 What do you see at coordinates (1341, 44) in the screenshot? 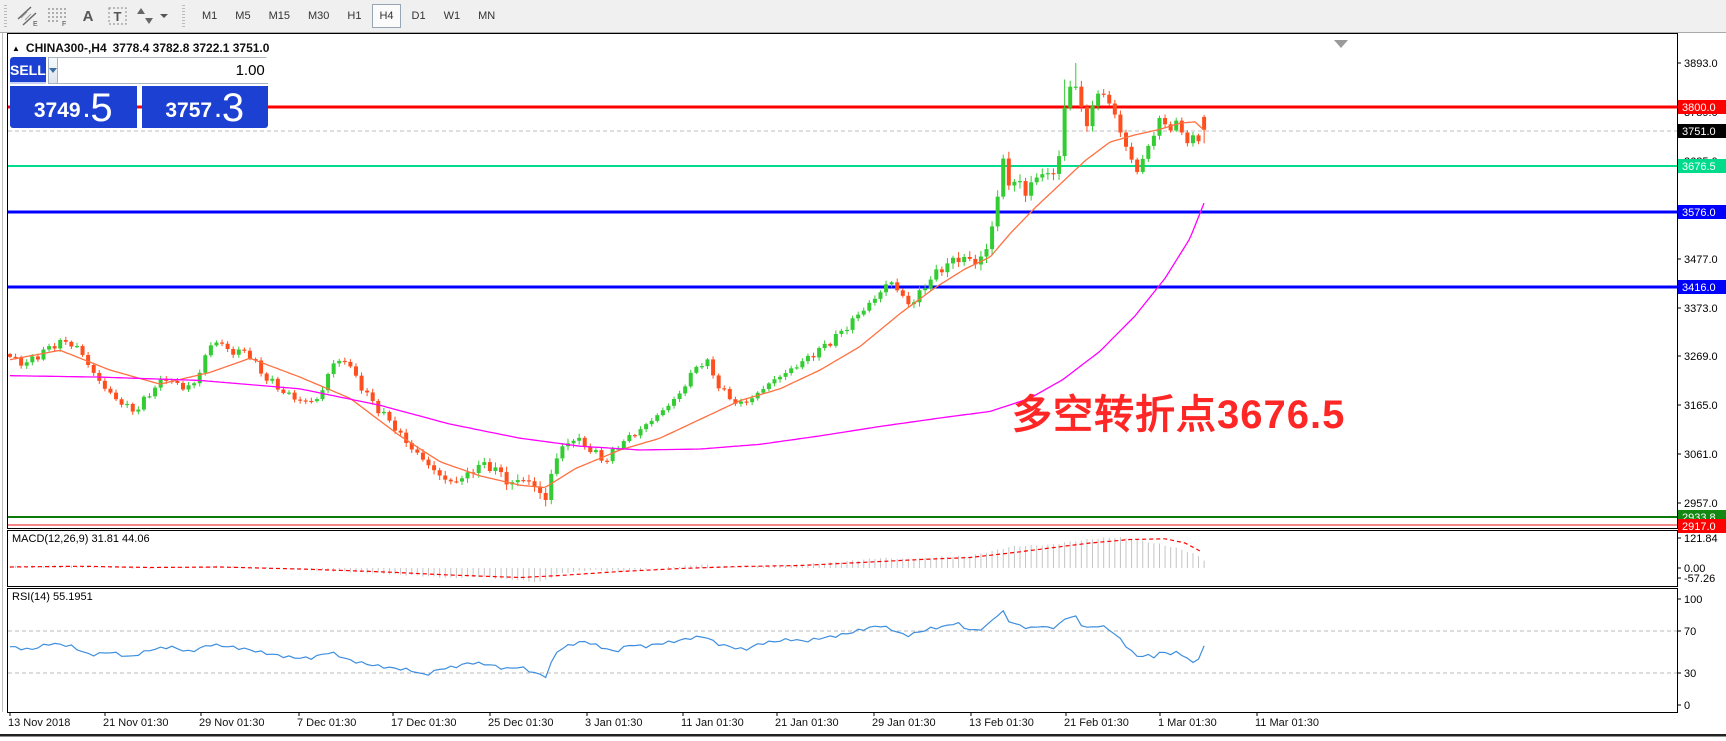
I see `chart-shift-marker-icon` at bounding box center [1341, 44].